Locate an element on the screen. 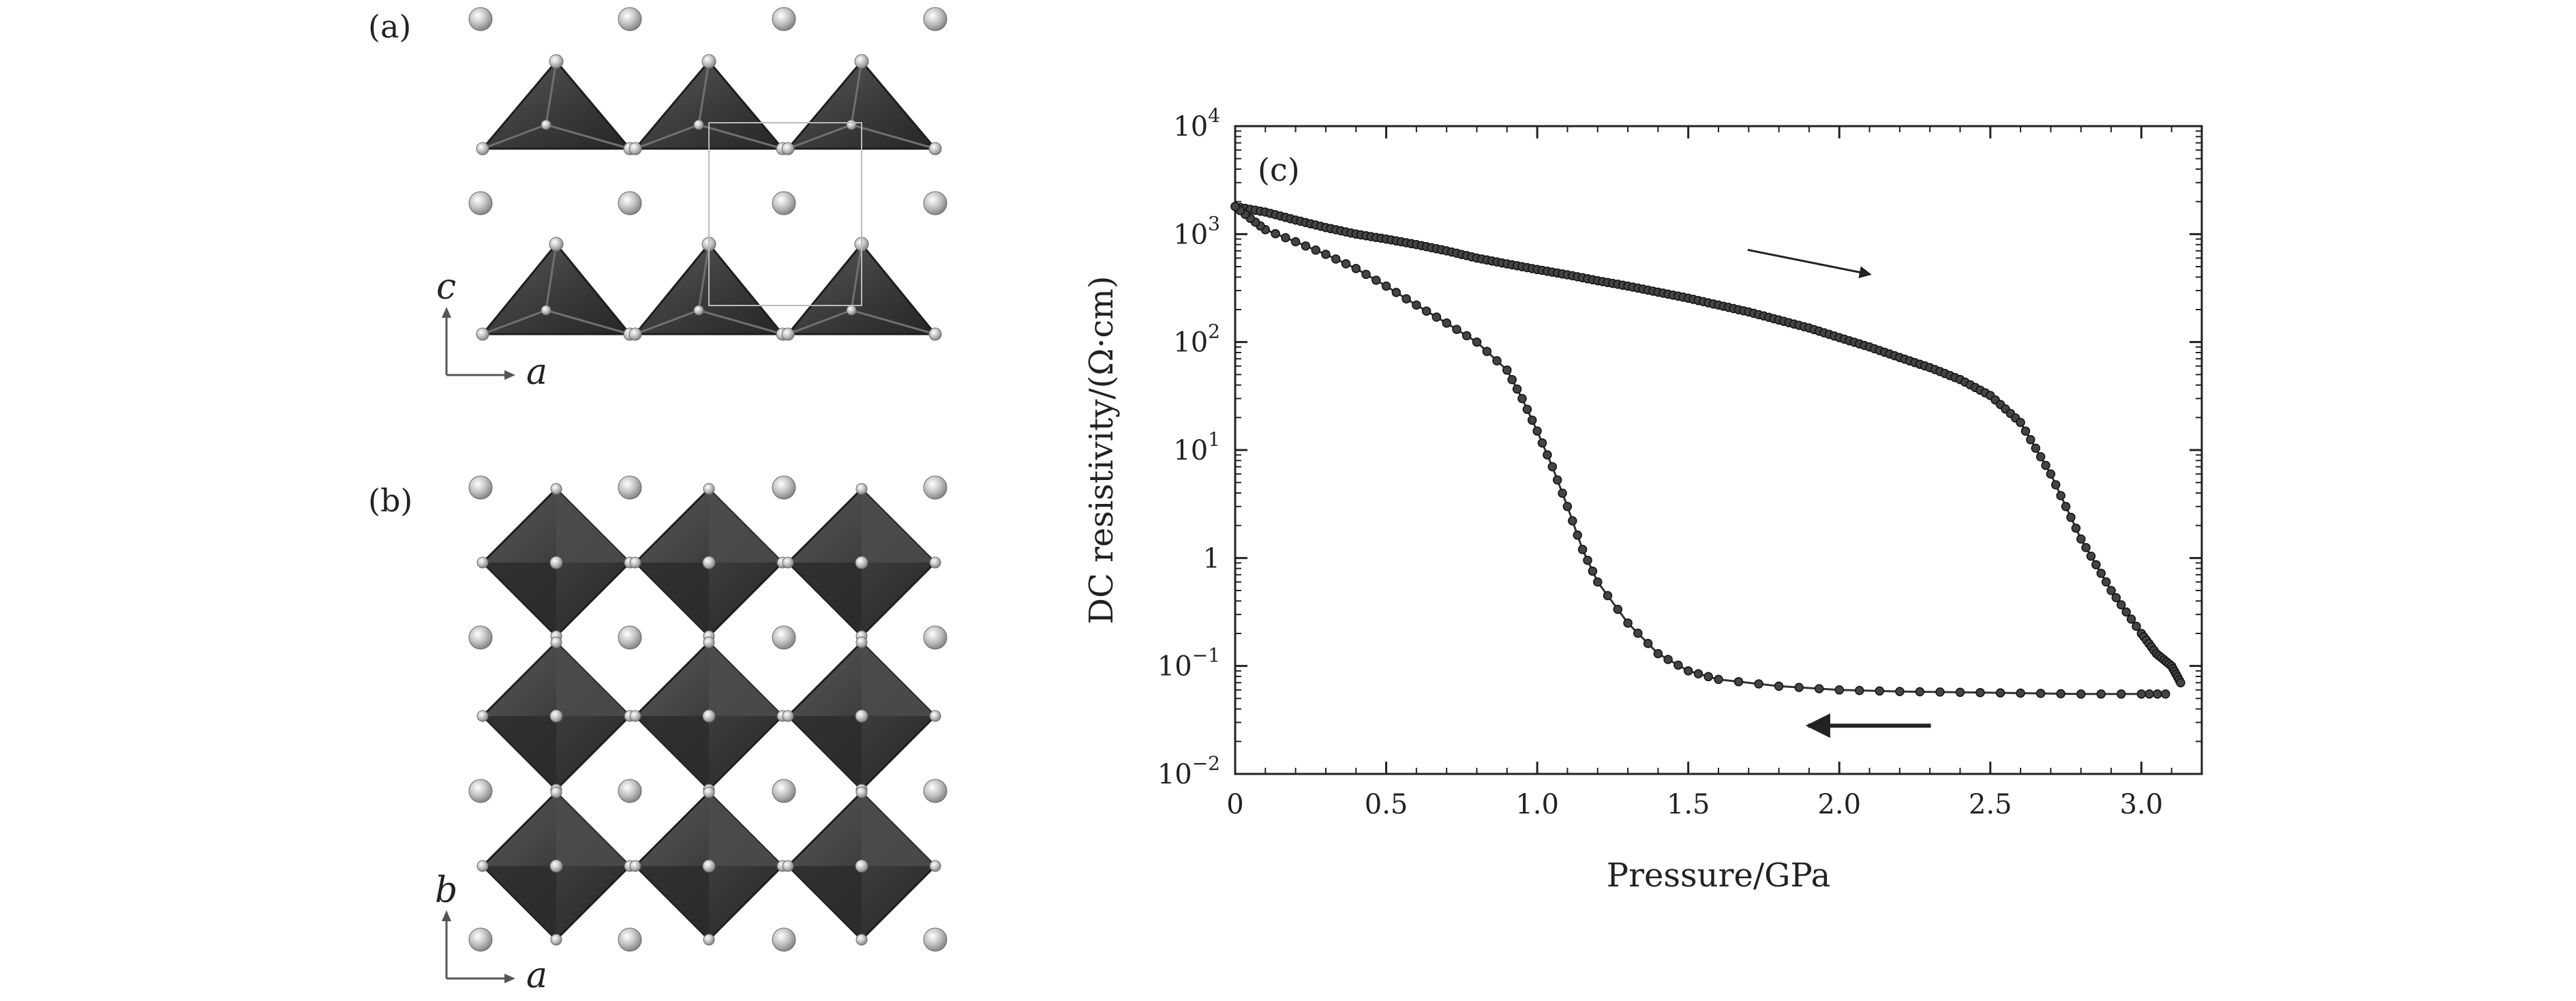 The width and height of the screenshot is (2576, 1001). x-axis-title: Pressure/GPa is located at coordinates (1718, 875).